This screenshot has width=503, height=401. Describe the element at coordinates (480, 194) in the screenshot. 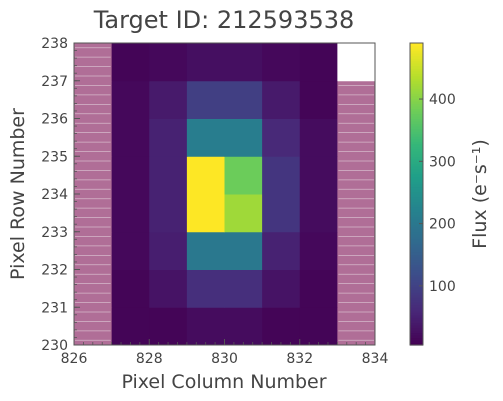

I see `colorbar-label: Flux (e⁻s⁻¹)` at that location.